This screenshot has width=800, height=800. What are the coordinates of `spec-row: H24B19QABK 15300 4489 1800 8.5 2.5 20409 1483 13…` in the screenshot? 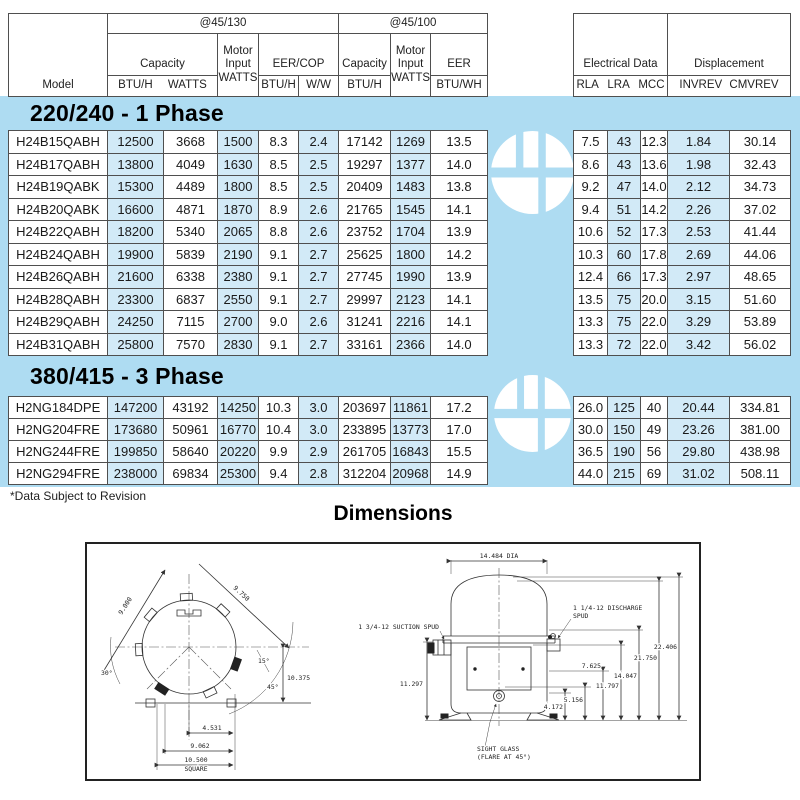 It's located at (248, 187).